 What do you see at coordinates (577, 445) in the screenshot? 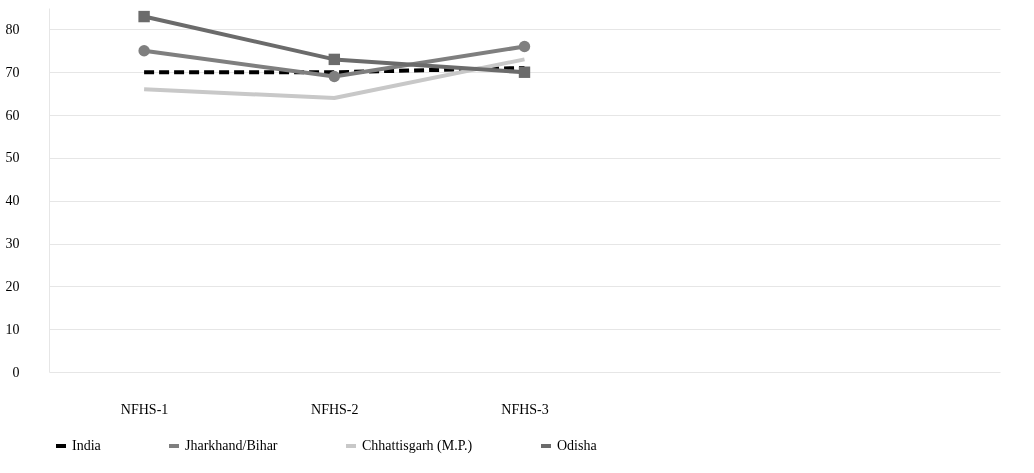
I see `legend-label: Odisha` at bounding box center [577, 445].